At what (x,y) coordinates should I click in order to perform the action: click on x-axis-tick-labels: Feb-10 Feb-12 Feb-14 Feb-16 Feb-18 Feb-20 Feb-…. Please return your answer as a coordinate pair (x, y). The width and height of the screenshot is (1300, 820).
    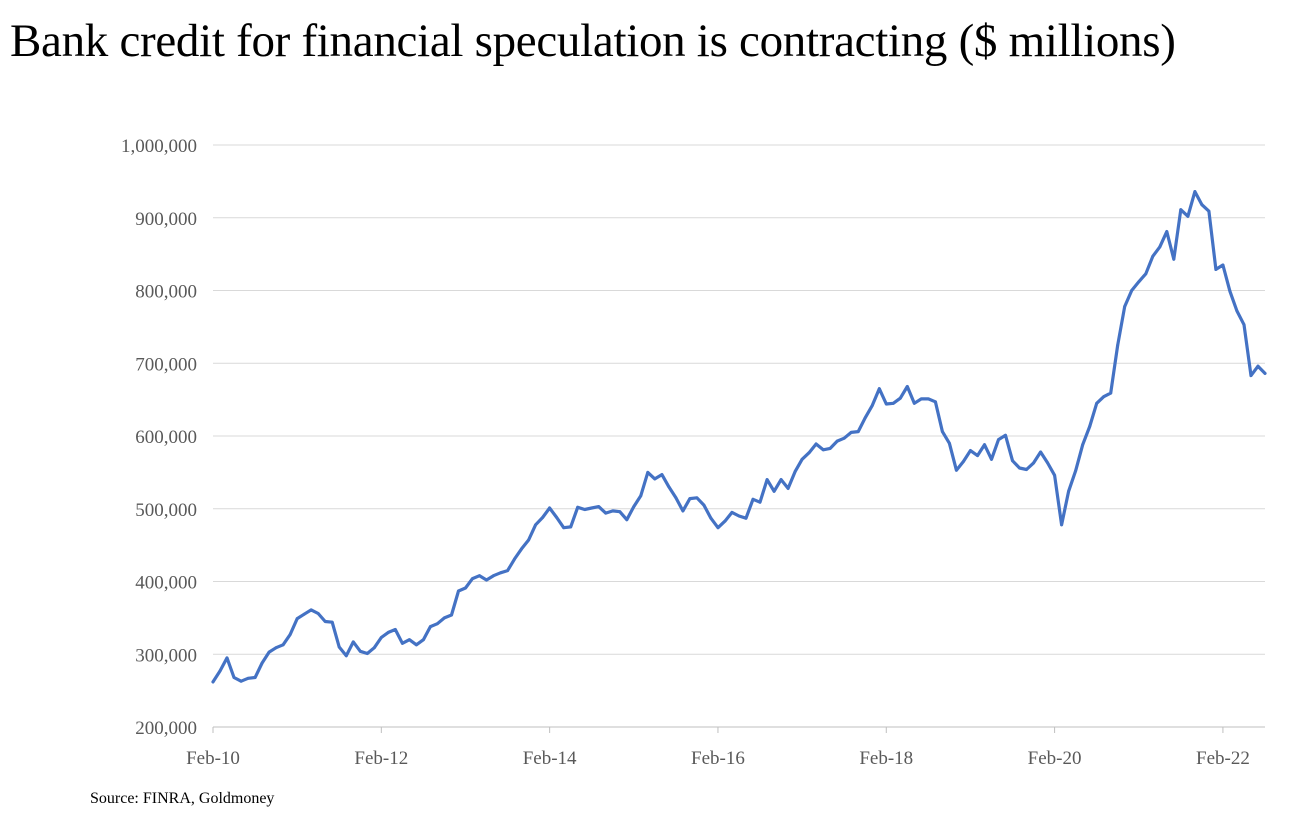
    Looking at the image, I should click on (718, 758).